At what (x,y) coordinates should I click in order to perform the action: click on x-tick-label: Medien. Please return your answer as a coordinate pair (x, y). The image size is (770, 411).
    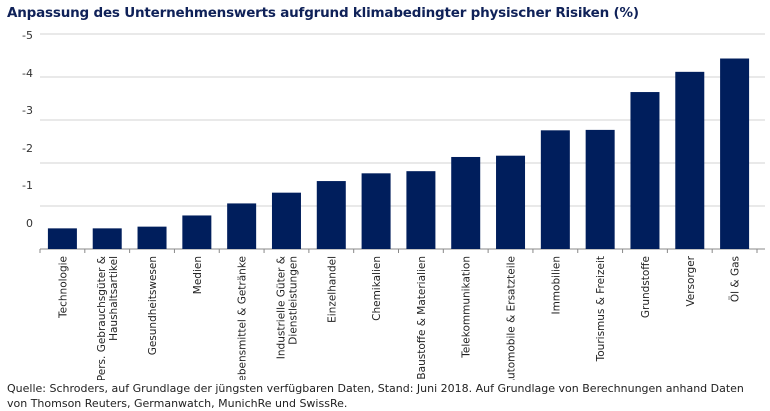
    Looking at the image, I should click on (198, 275).